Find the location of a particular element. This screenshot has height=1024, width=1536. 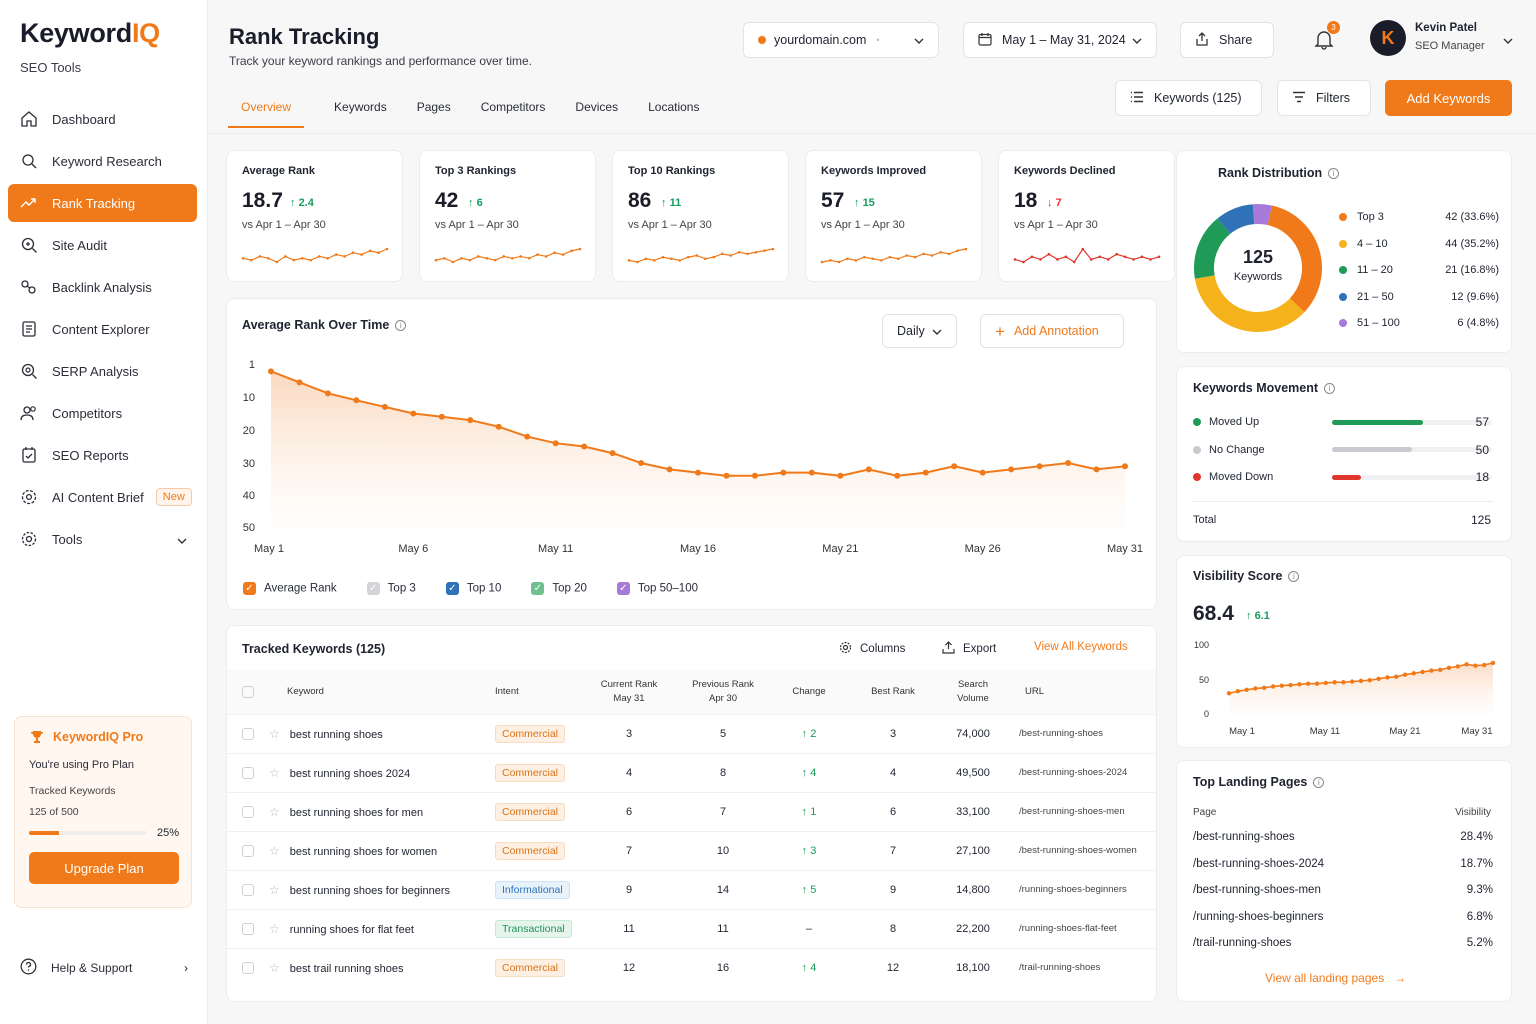

sidebar-item-seo-reports: SEO Reports is located at coordinates (102, 455).